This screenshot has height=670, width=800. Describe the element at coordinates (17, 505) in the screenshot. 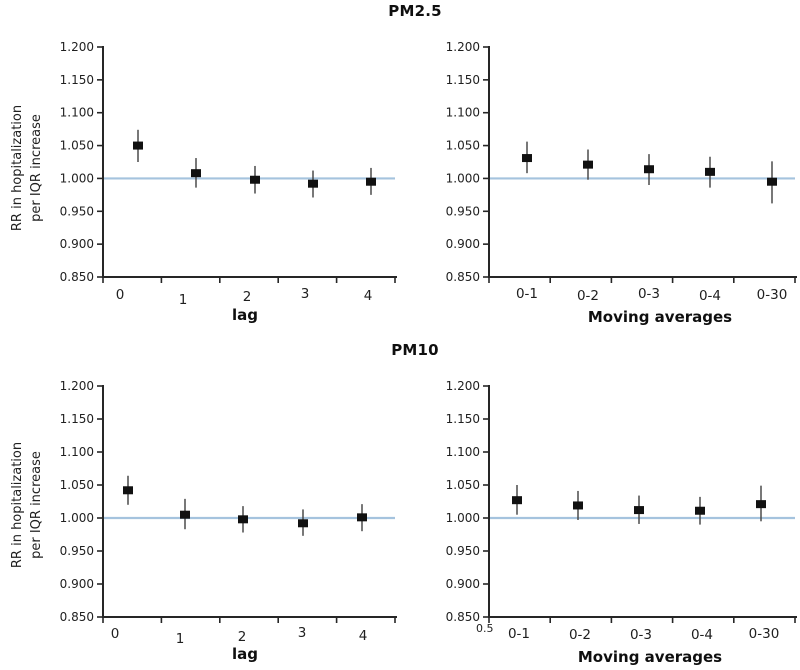

I see `y-axis-title-bottom-line1: RR in hopitalization` at that location.